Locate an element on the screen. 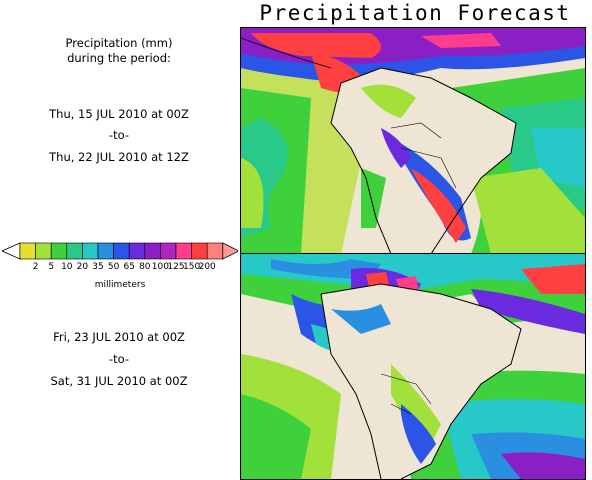  legend-tick-label: 100 is located at coordinates (160, 267).